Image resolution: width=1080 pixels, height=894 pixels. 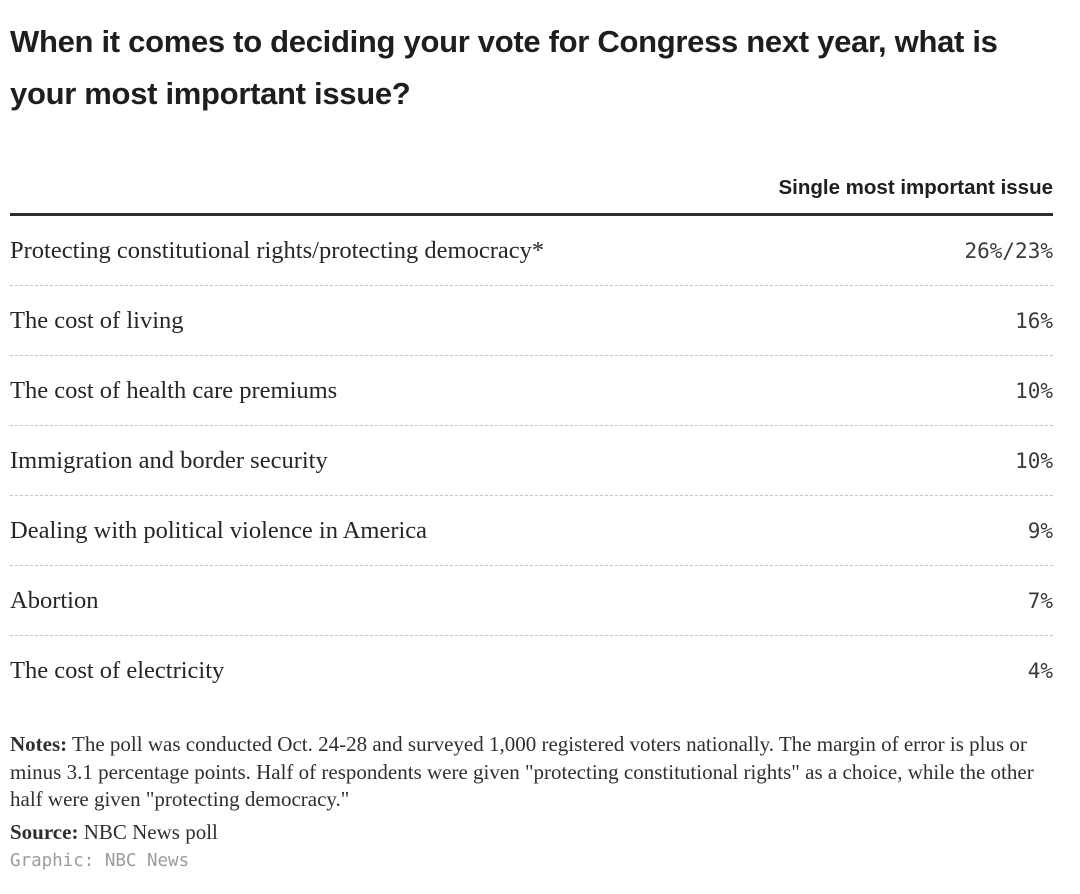 What do you see at coordinates (531, 670) in the screenshot?
I see `table-row: The cost of electricity 4%` at bounding box center [531, 670].